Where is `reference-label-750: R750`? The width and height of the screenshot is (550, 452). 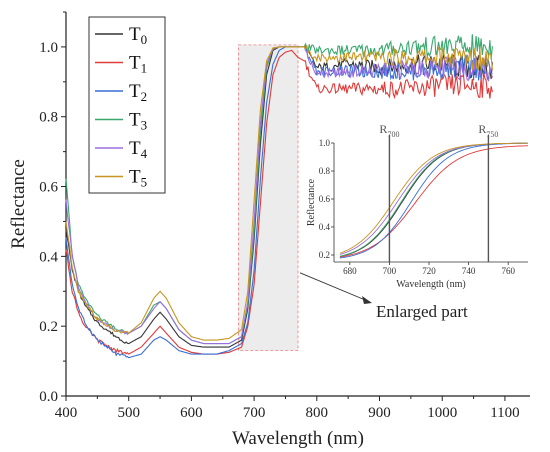 reference-label-750: R750 is located at coordinates (488, 130).